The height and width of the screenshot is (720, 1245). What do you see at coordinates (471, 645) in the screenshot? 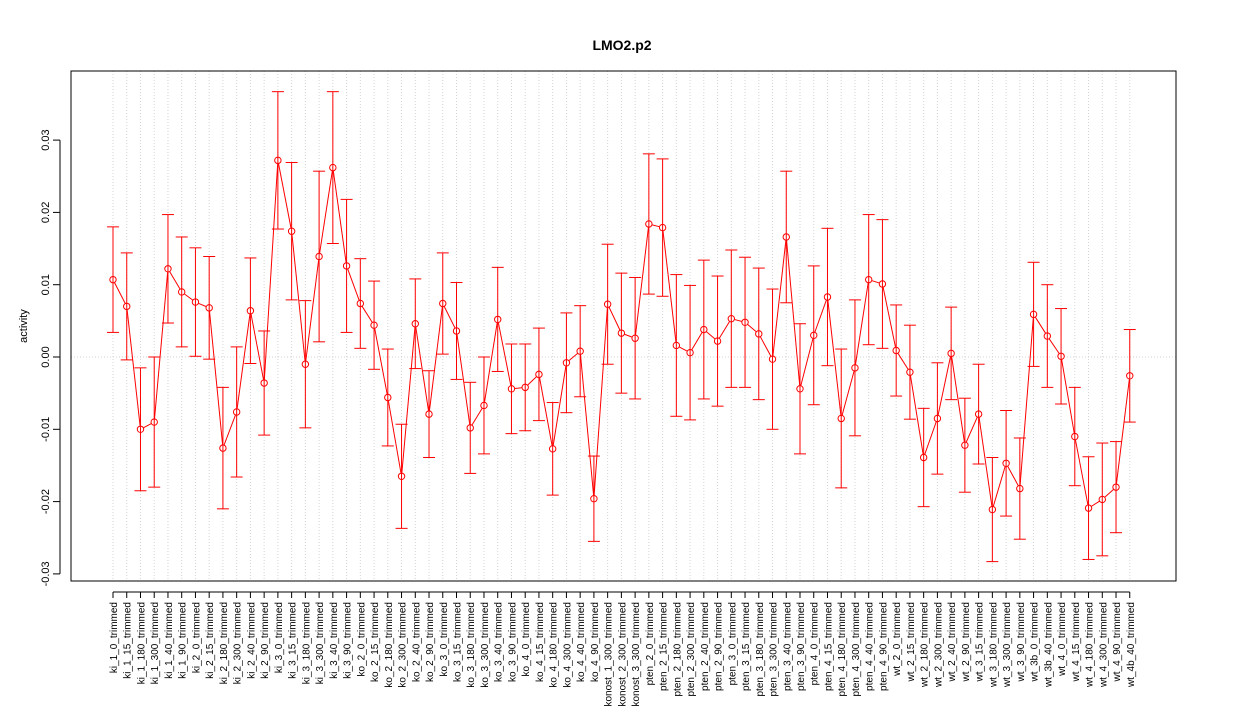
I see `x-tick-label: ko_3_180_trimmed` at bounding box center [471, 645].